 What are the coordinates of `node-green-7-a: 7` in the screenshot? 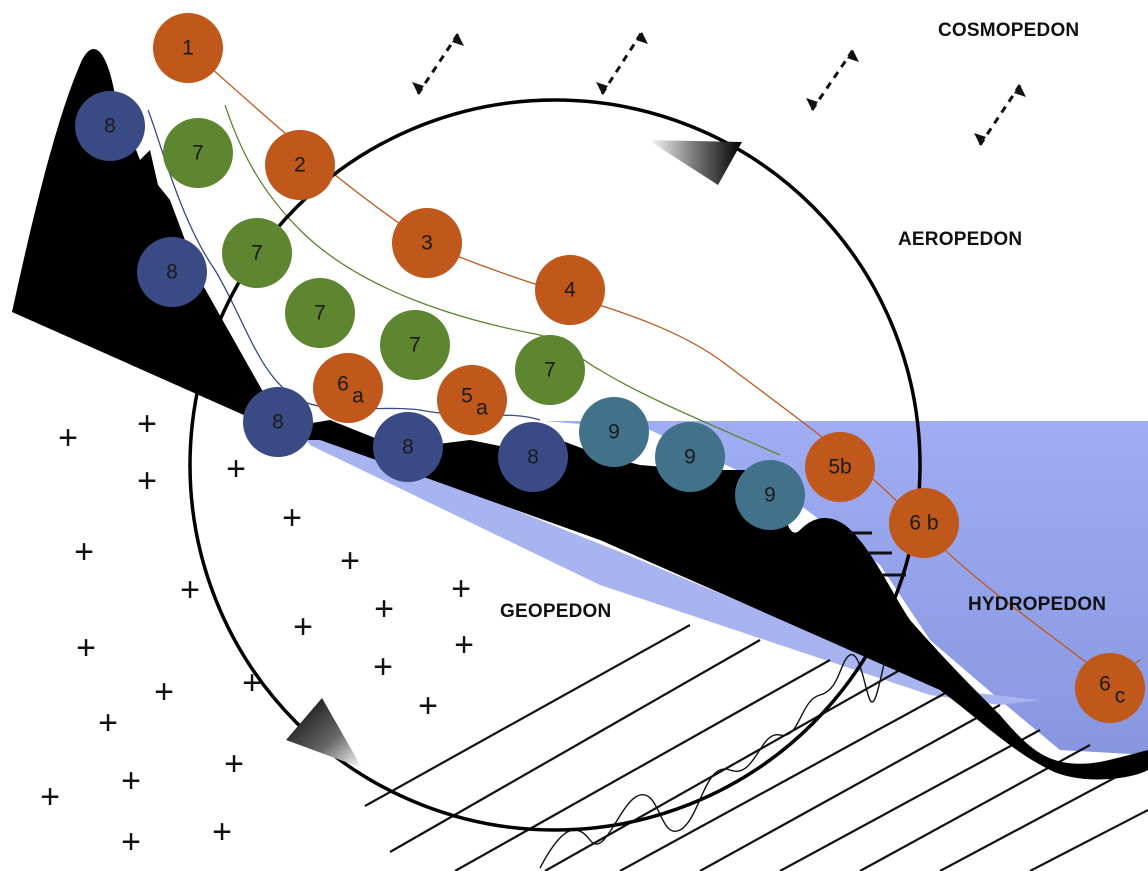 It's located at (198, 153).